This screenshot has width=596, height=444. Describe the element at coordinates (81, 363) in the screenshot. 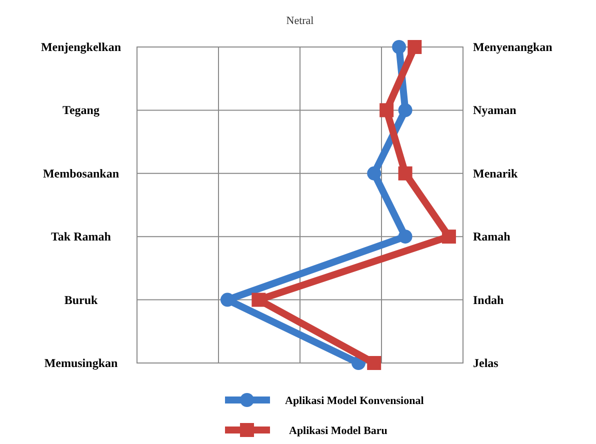

I see `y-tick-label: Memusingkan` at that location.